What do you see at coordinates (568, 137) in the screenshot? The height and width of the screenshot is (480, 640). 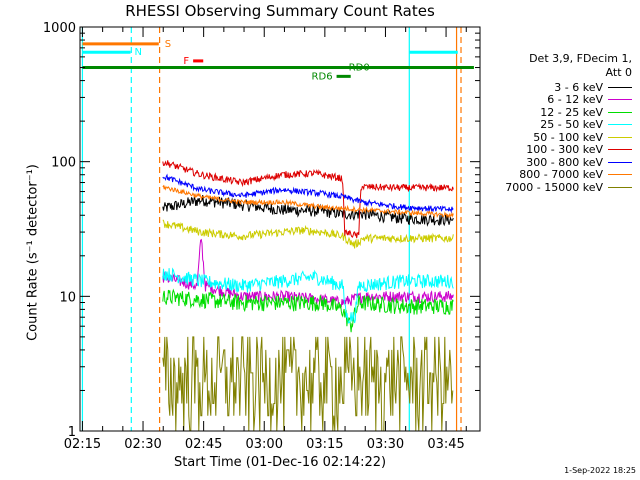 I see `legend-entry-label: 50 - 100 keV` at bounding box center [568, 137].